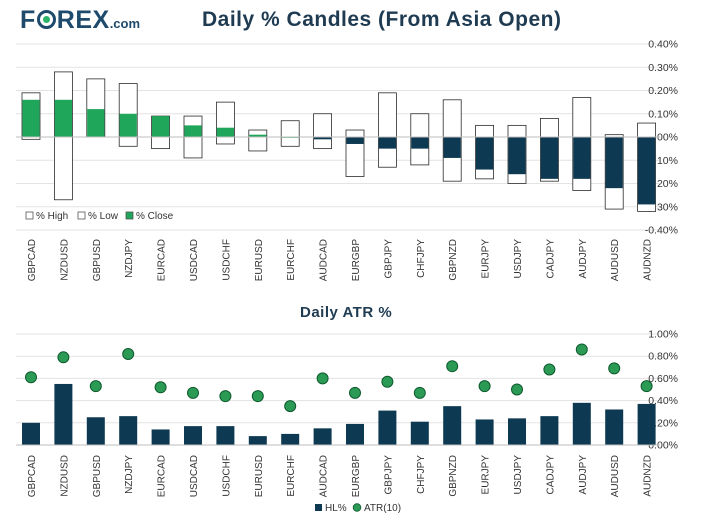  Describe the element at coordinates (346, 312) in the screenshot. I see `atr-chart-title: Daily ATR %` at that location.